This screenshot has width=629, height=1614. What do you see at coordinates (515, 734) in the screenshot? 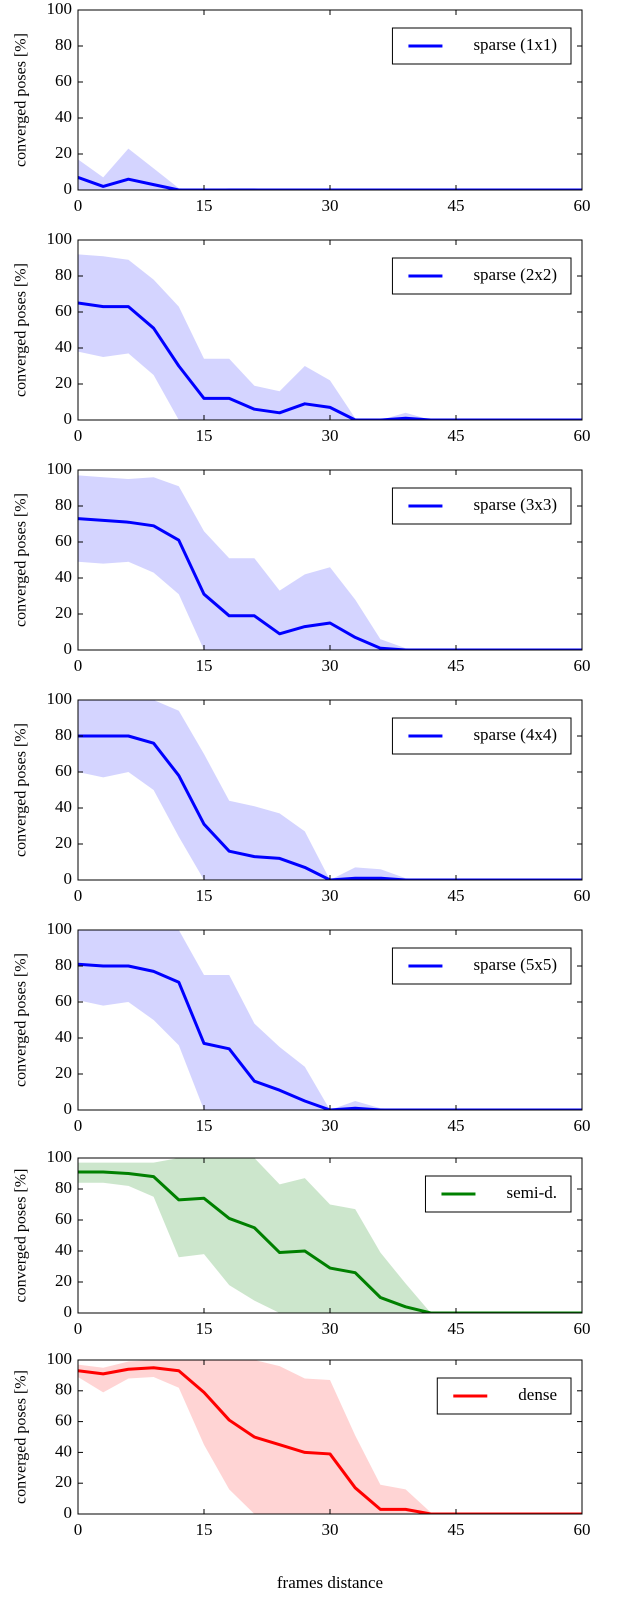
I see `legend-label: sparse (4x4)` at bounding box center [515, 734].